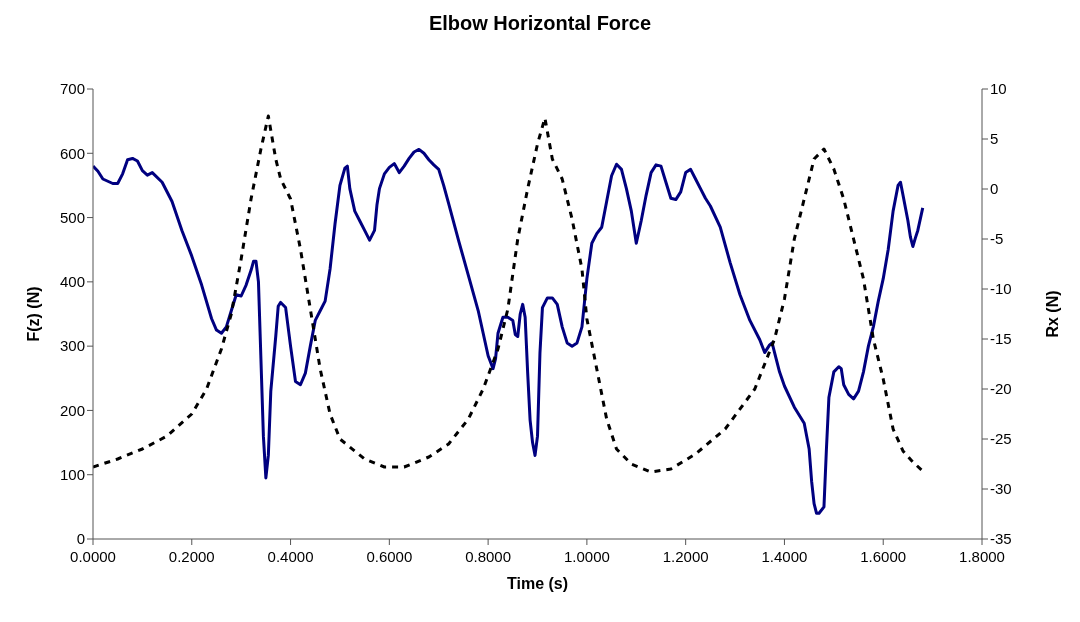 Image resolution: width=1080 pixels, height=622 pixels. Describe the element at coordinates (488, 556) in the screenshot. I see `x-tick-label: 0.8000` at that location.